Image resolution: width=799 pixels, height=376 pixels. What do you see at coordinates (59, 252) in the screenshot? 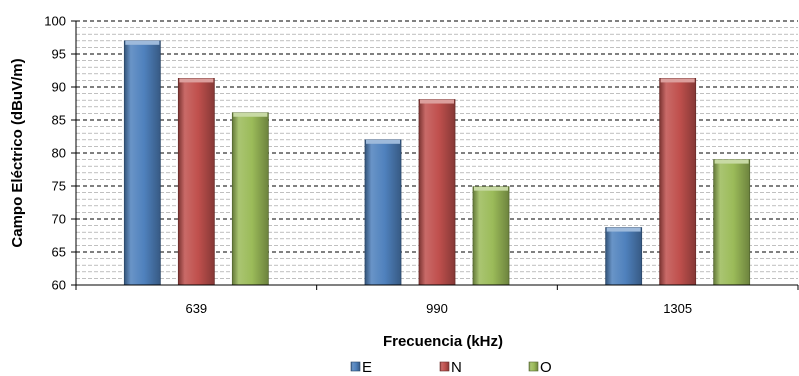
I see `y-tick-label: 65` at bounding box center [59, 252].